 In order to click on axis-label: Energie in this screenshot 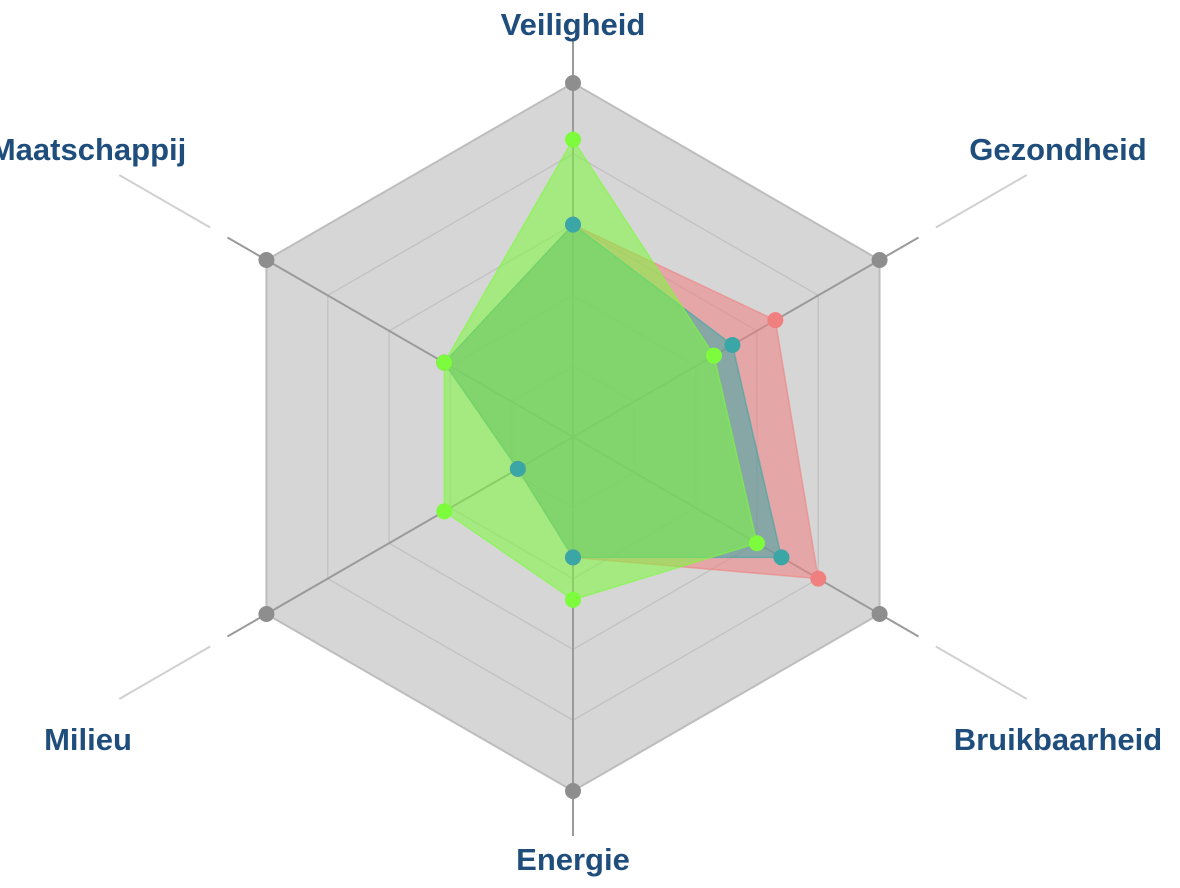, I will do `click(573, 859)`.